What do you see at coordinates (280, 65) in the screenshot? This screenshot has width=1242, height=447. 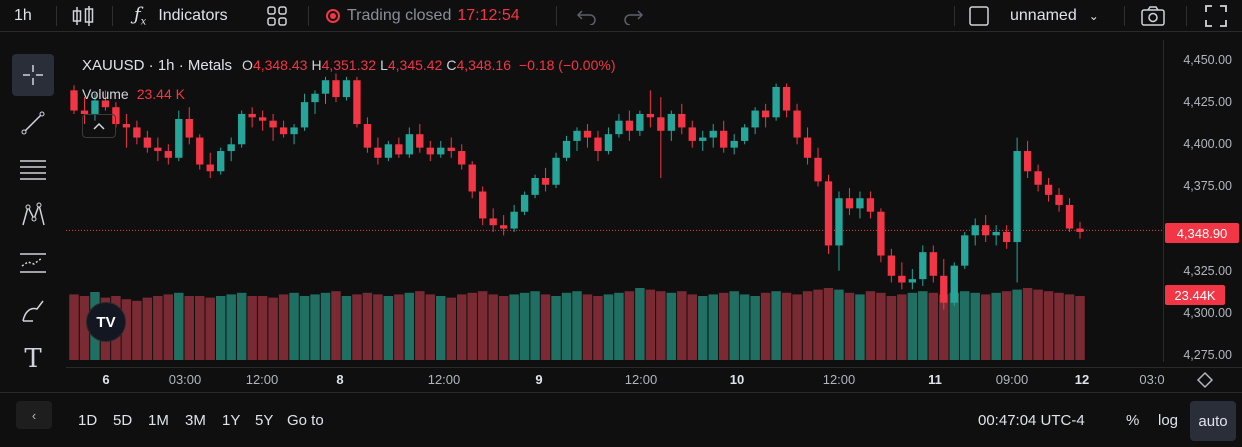 I see `open-value: 4,348.43` at bounding box center [280, 65].